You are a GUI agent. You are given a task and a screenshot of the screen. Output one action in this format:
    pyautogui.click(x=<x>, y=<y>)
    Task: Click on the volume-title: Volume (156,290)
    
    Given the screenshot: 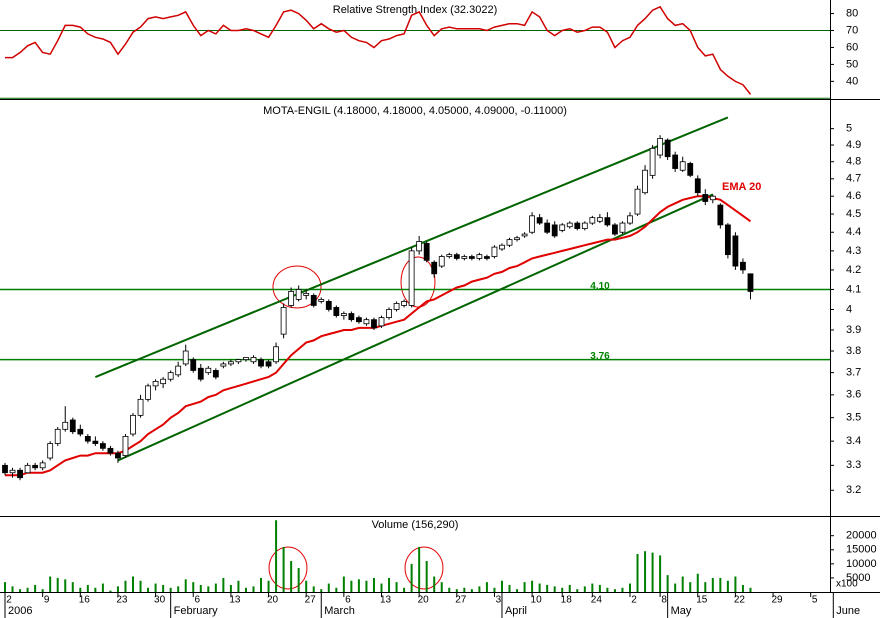 What is the action you would take?
    pyautogui.click(x=415, y=525)
    